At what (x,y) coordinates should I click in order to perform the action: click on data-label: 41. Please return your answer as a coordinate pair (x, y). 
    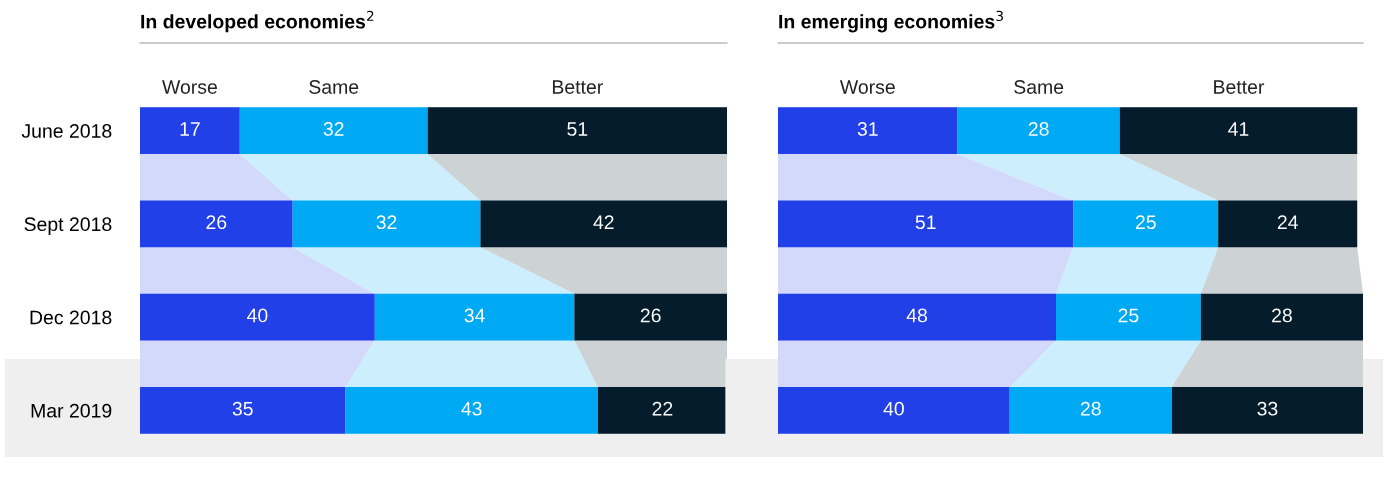
    Looking at the image, I should click on (1238, 129).